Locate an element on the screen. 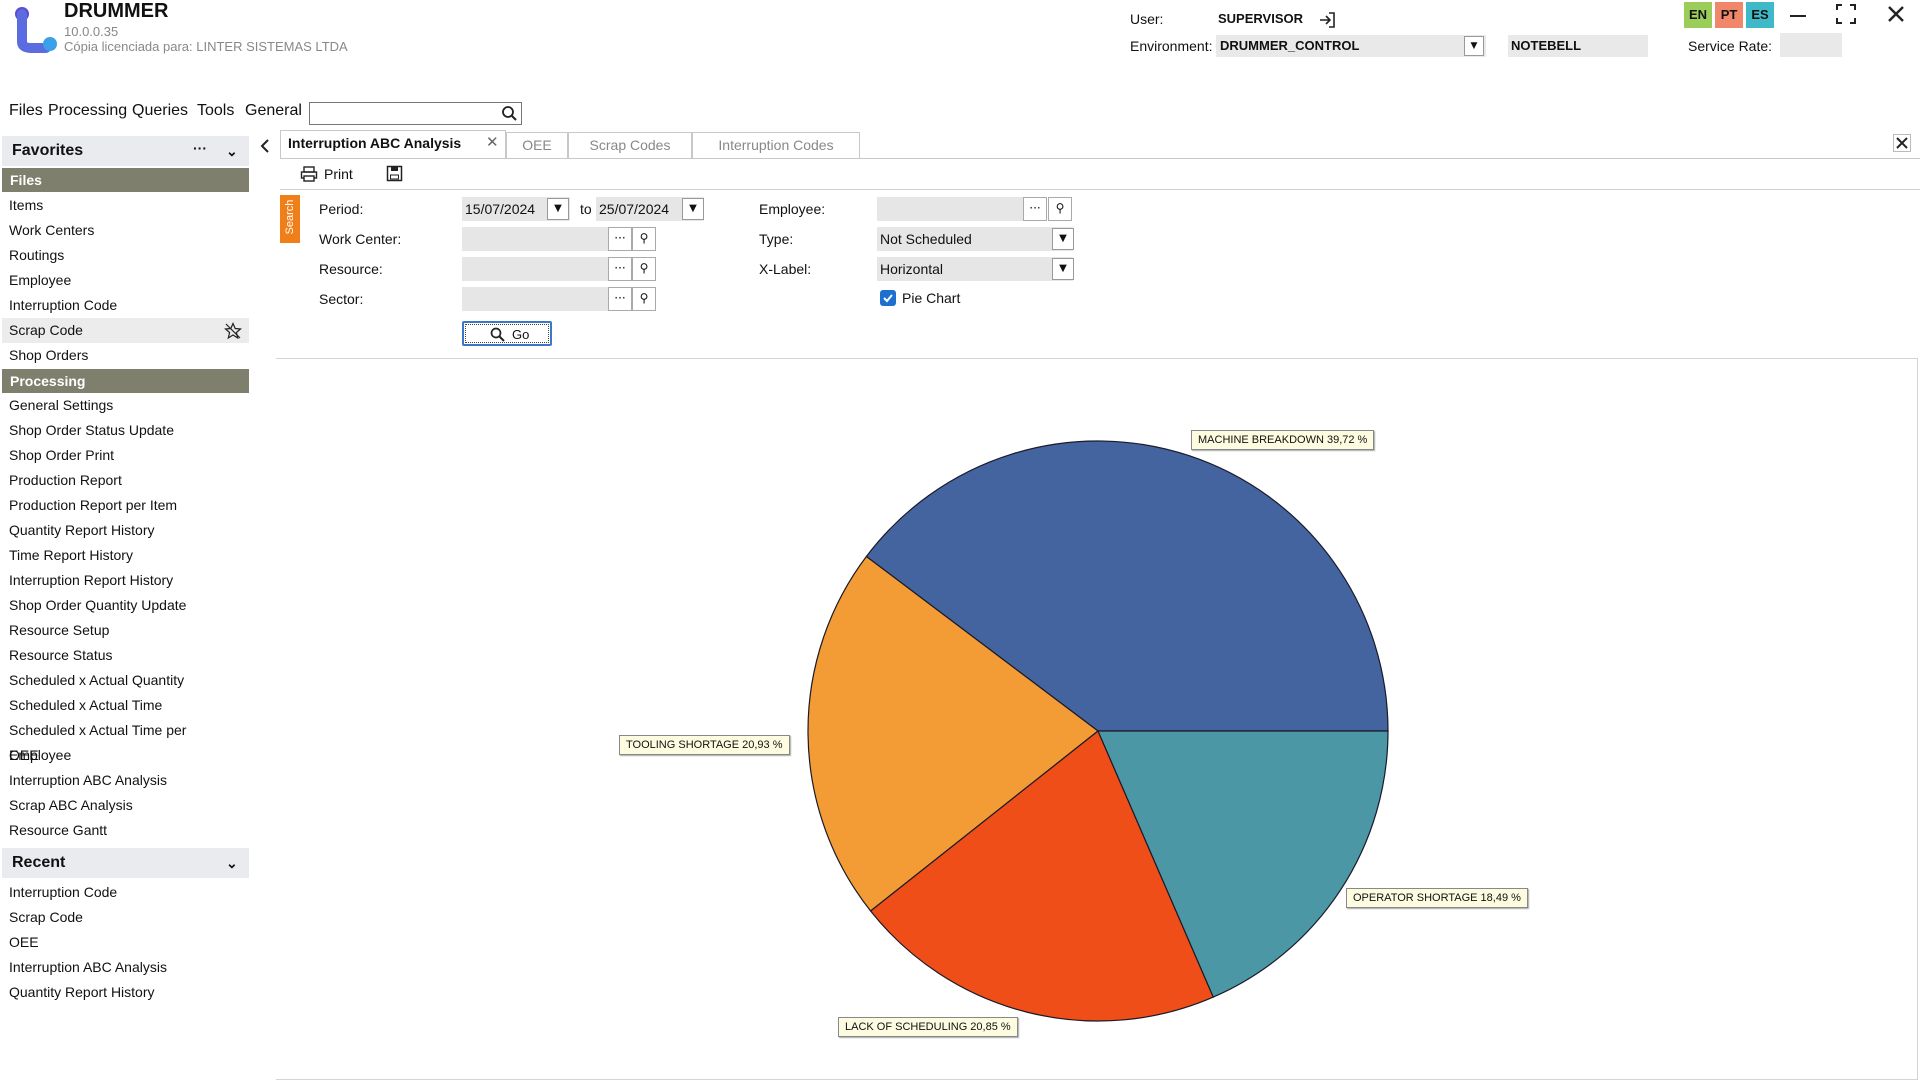 The height and width of the screenshot is (1080, 1920). logout-icon is located at coordinates (1327, 20).